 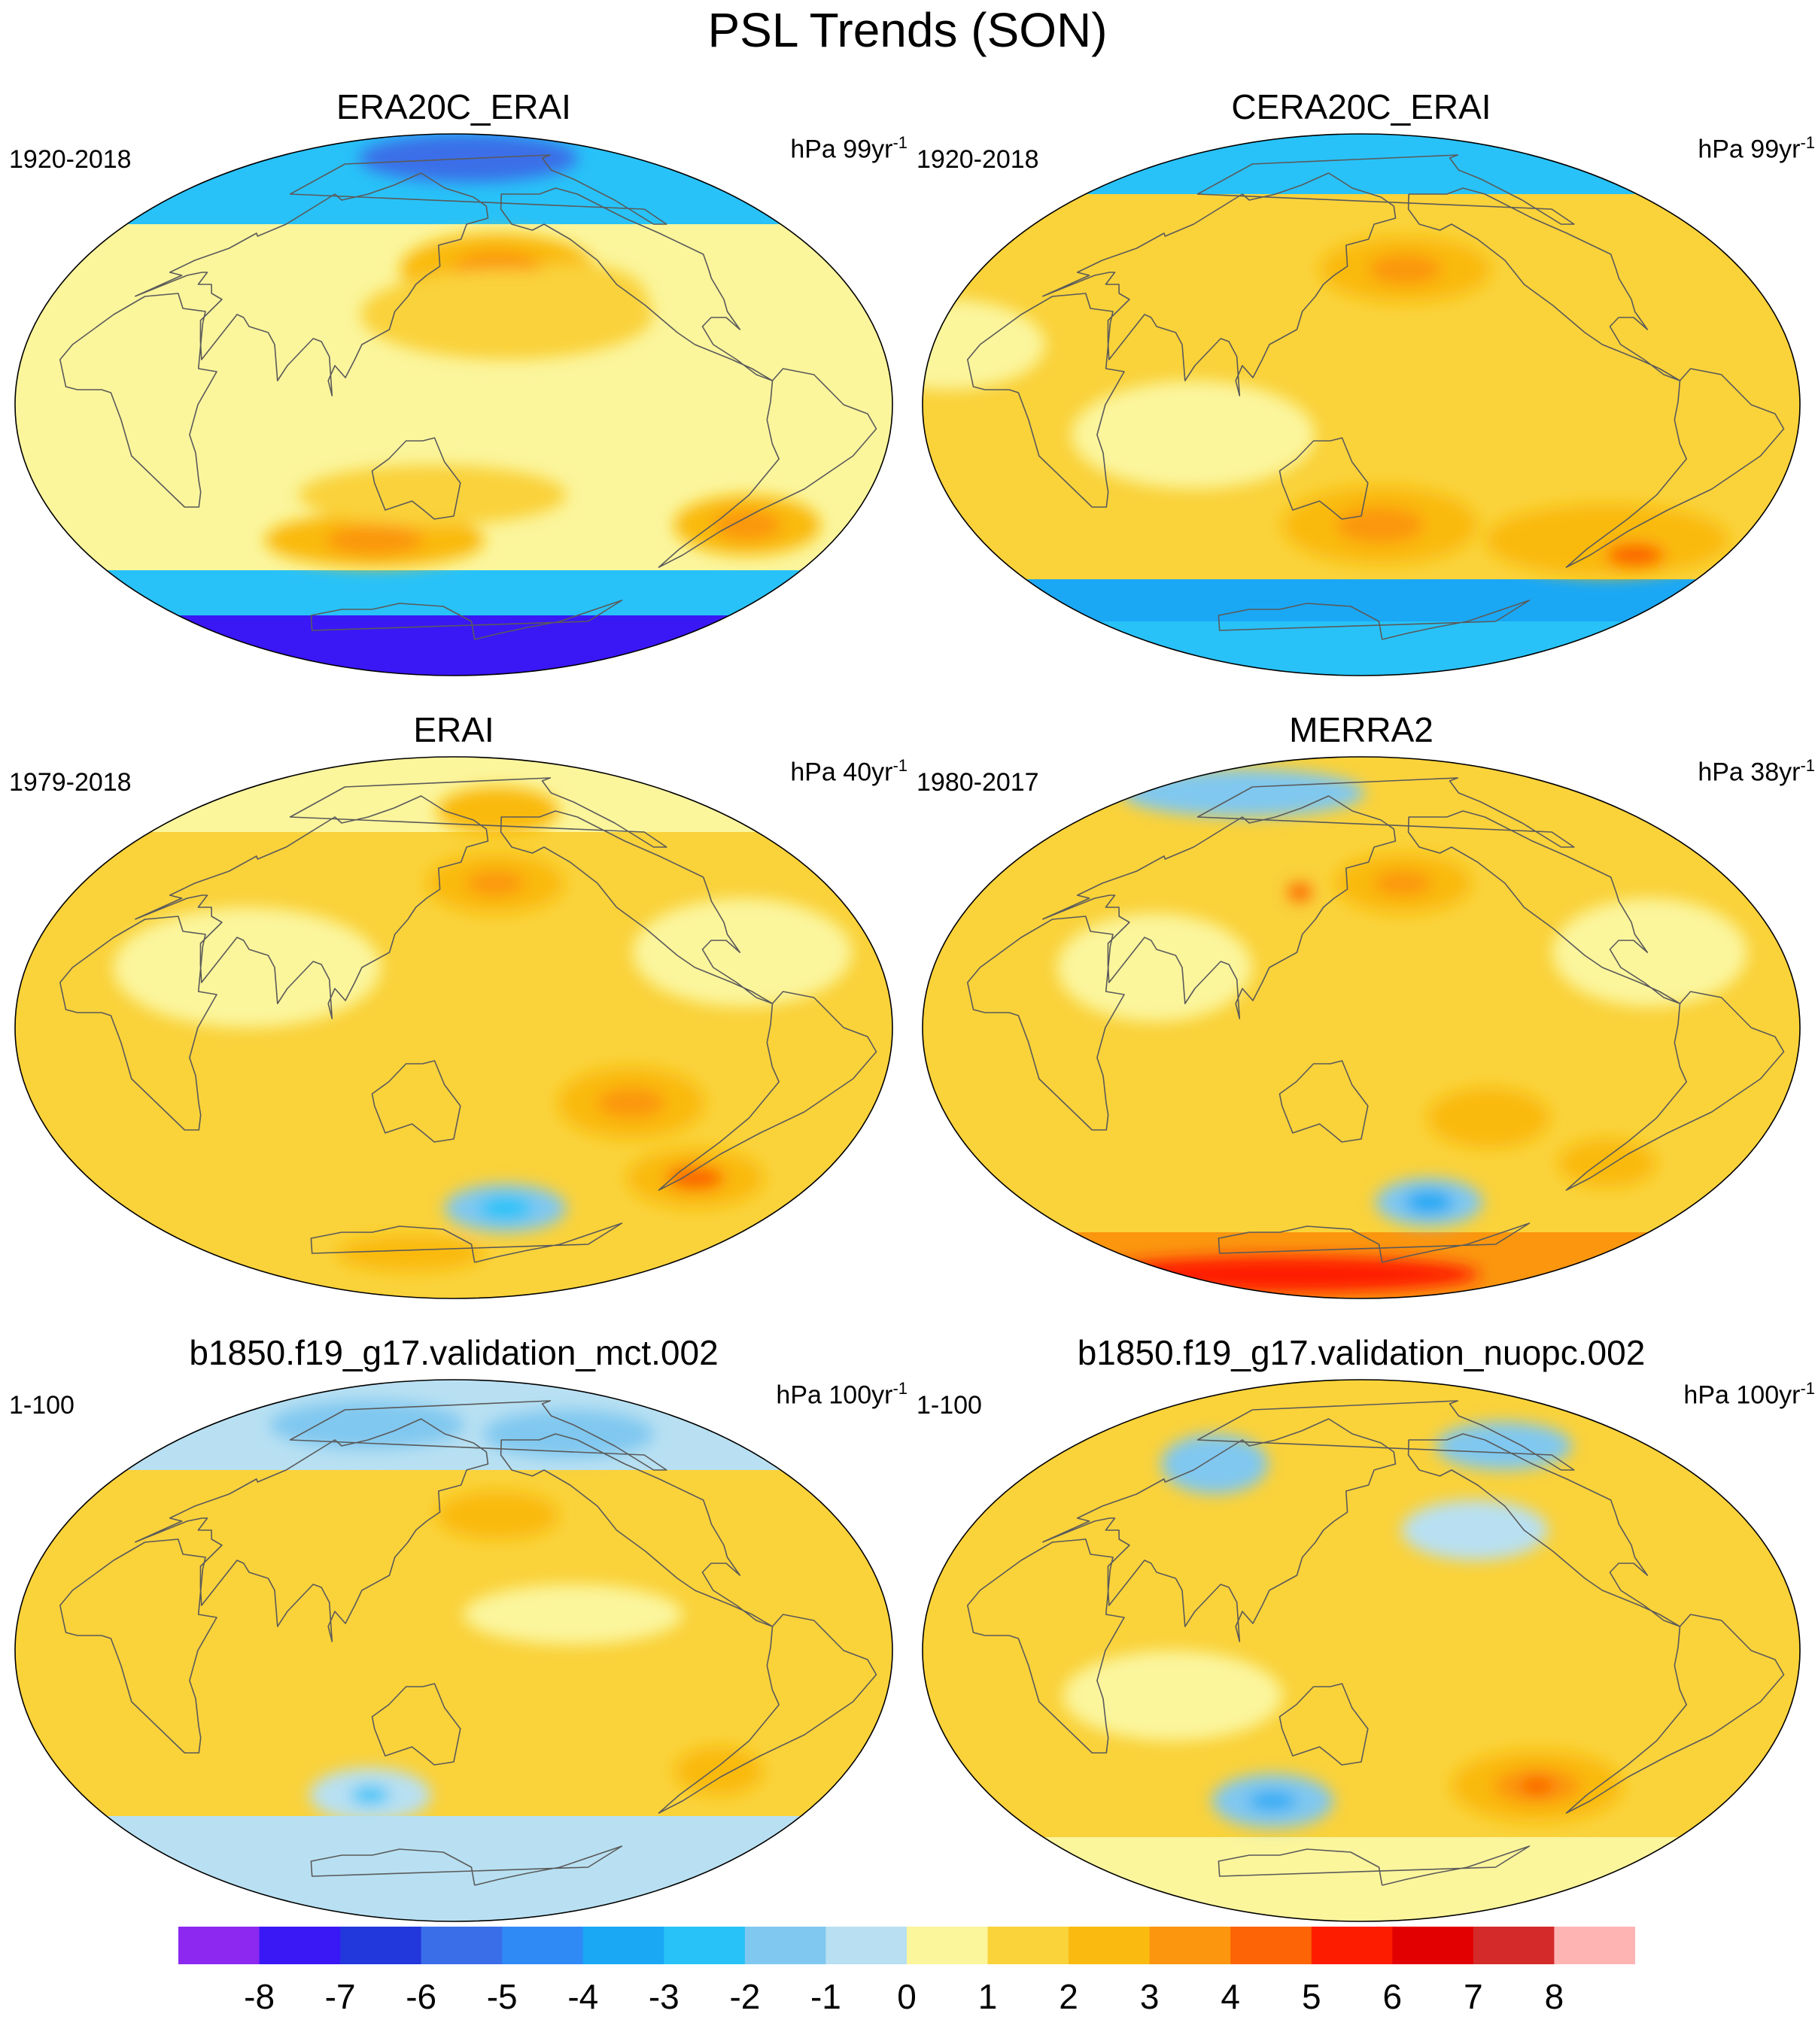 I want to click on colorbar-tick-label: 1, so click(x=988, y=1996).